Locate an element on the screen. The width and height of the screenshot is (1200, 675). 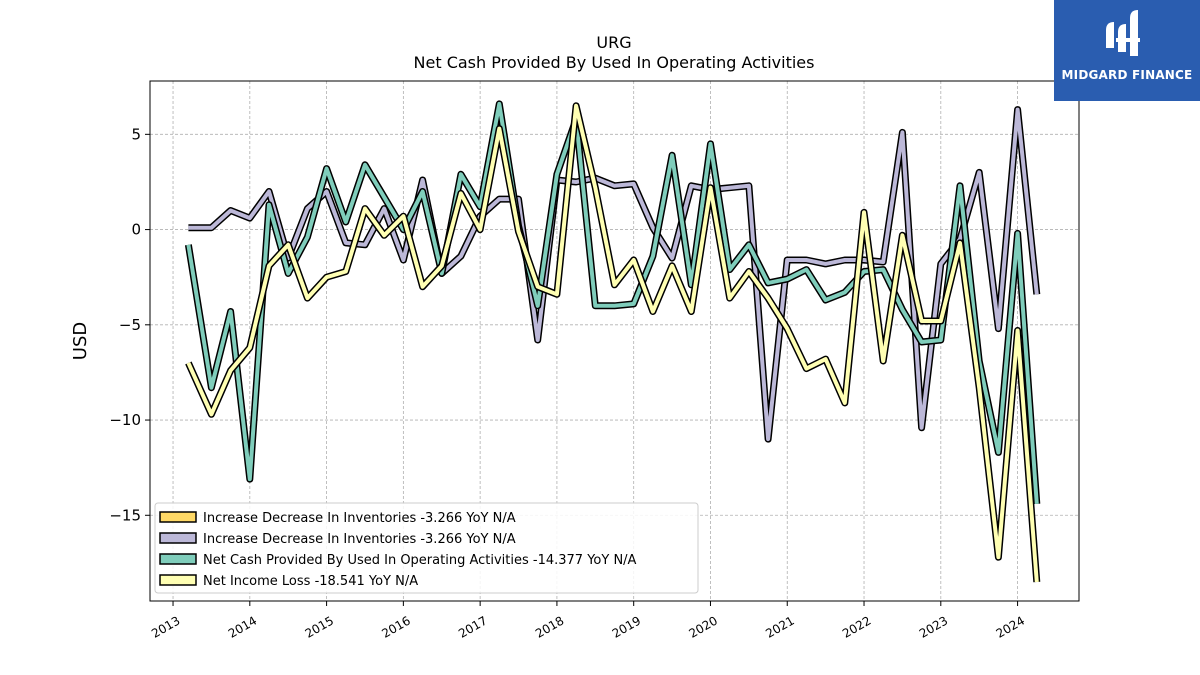
legend-box is located at coordinates (426, 548).